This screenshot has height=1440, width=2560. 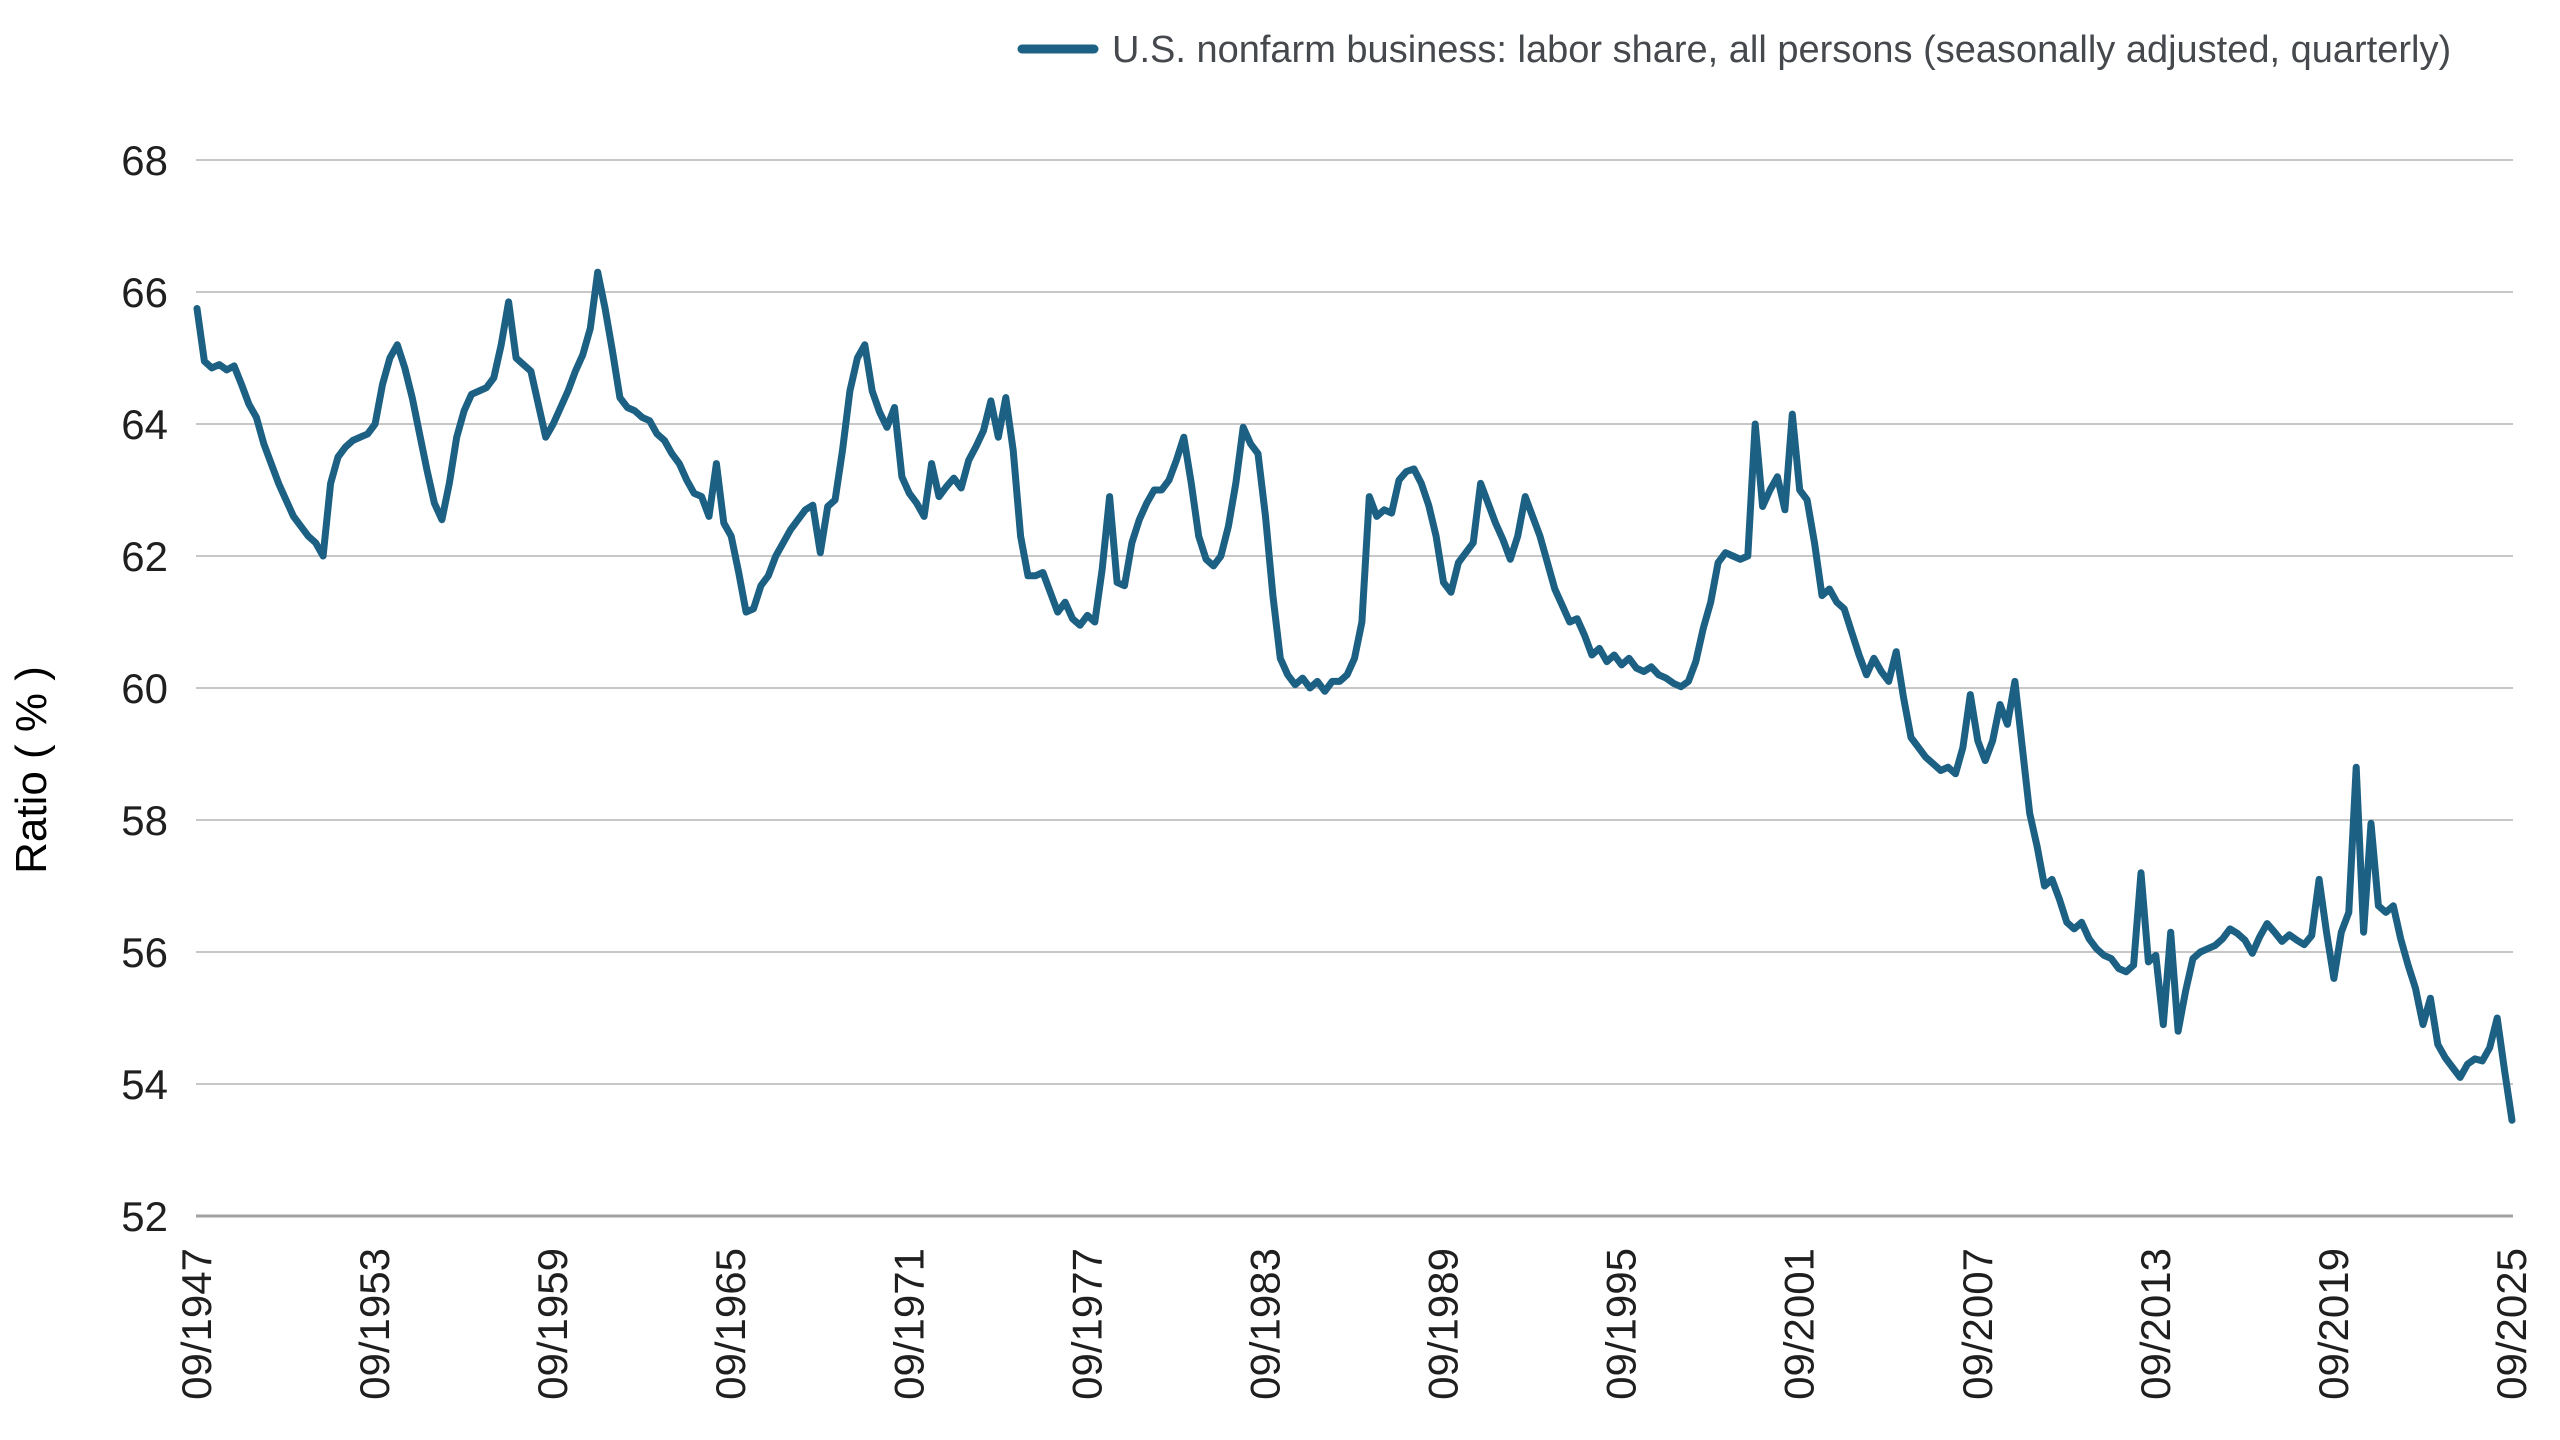 What do you see at coordinates (144, 1216) in the screenshot?
I see `y-tick-label-52: 52` at bounding box center [144, 1216].